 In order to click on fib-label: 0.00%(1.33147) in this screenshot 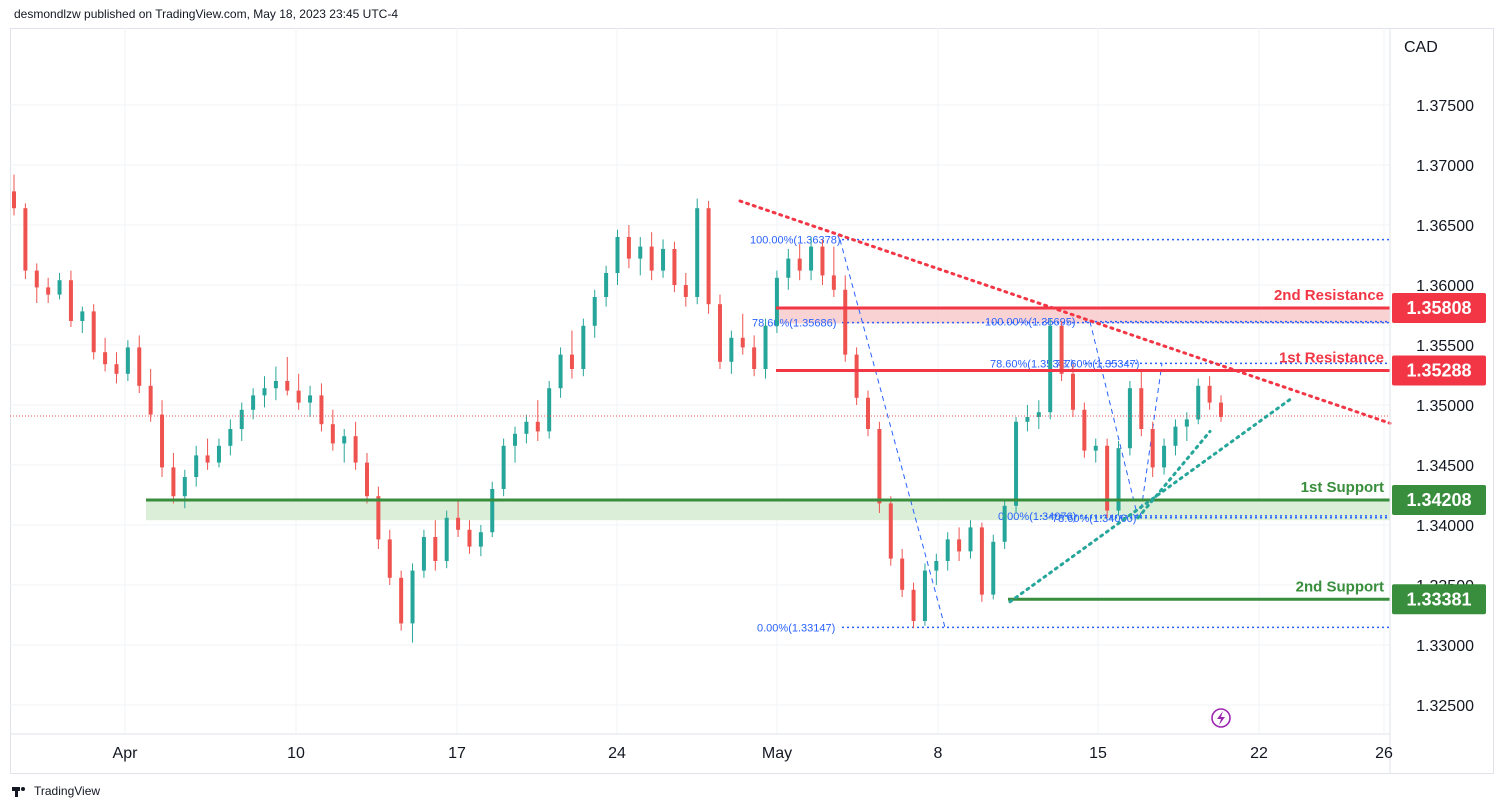, I will do `click(796, 628)`.